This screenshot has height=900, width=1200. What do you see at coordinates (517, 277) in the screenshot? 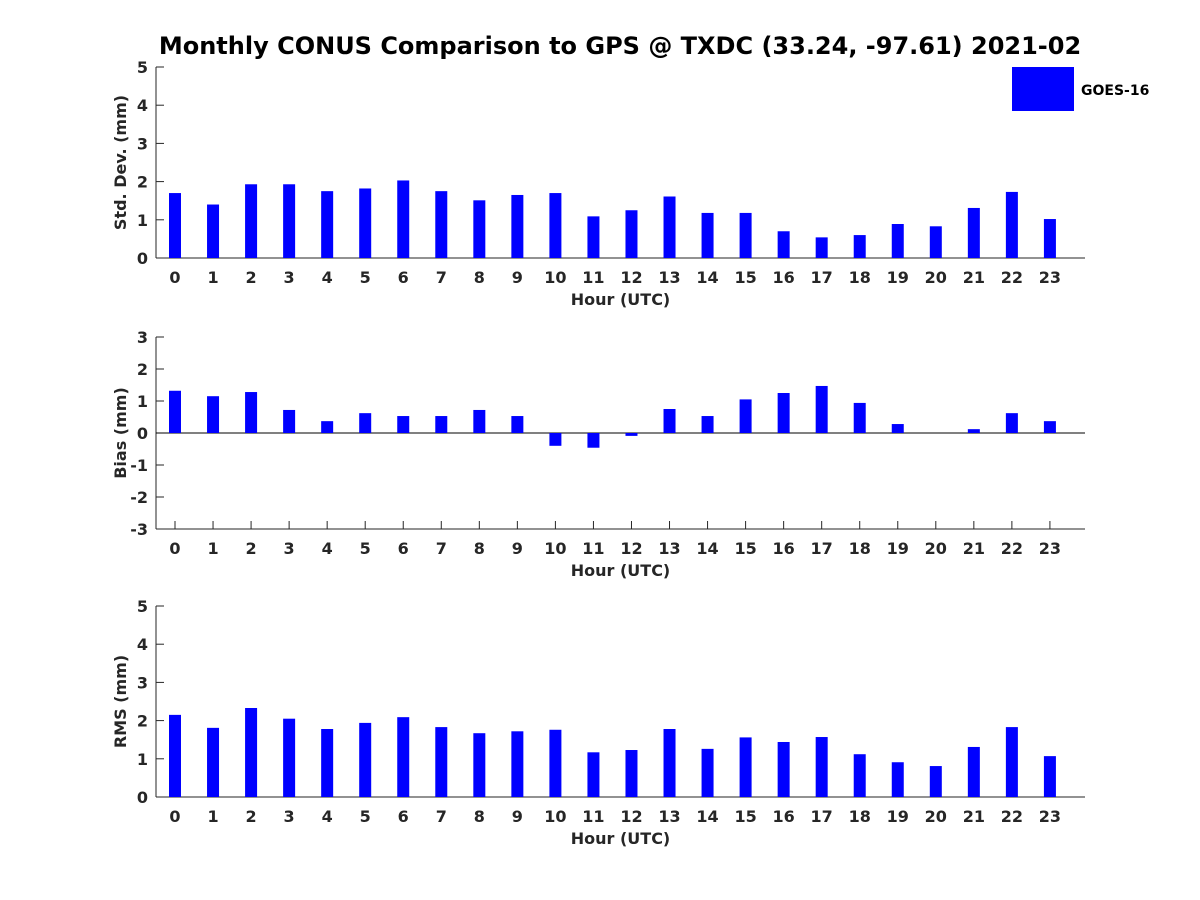
I see `x-tick-label: 9` at bounding box center [517, 277].